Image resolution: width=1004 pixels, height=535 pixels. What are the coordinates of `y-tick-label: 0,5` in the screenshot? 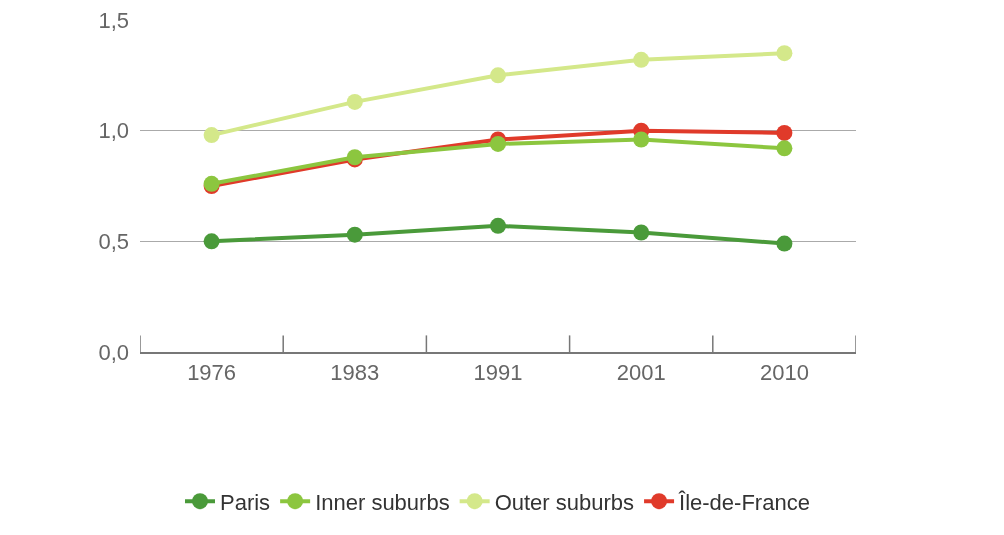 It's located at (113, 242).